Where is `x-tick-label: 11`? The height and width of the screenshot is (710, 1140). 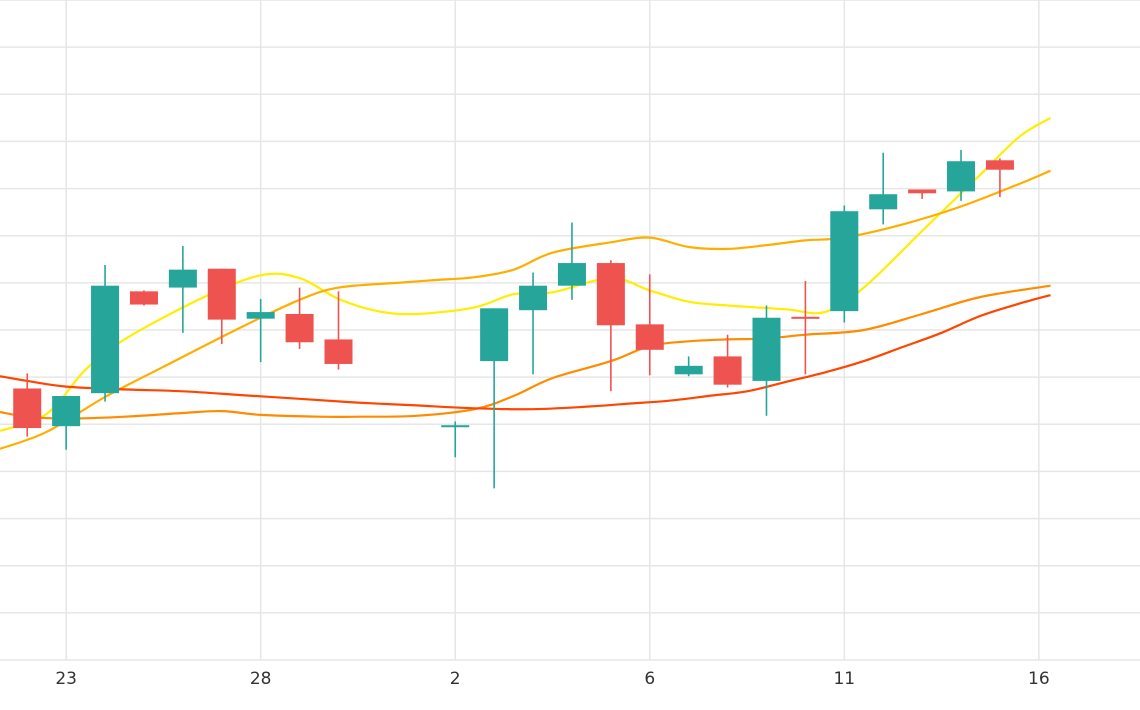 x-tick-label: 11 is located at coordinates (844, 679).